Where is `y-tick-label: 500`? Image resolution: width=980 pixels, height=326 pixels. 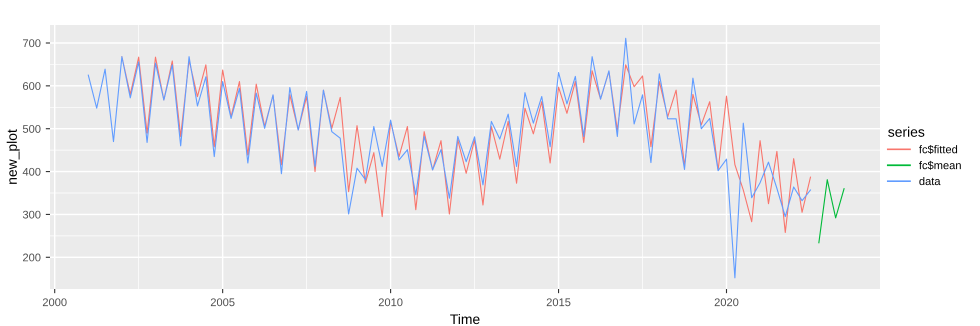
y-tick-label: 500 is located at coordinates (31, 128).